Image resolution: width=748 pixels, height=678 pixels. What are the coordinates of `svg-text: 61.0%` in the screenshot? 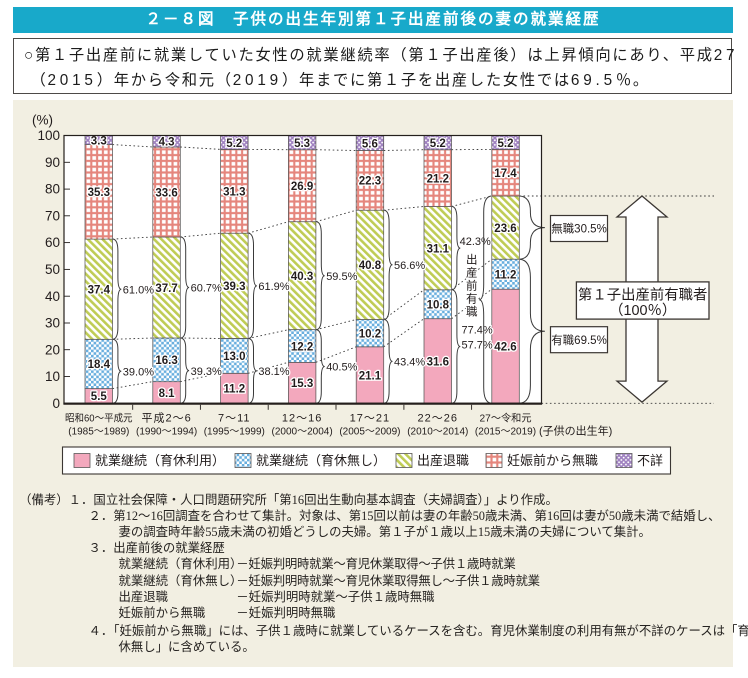 It's located at (138, 290).